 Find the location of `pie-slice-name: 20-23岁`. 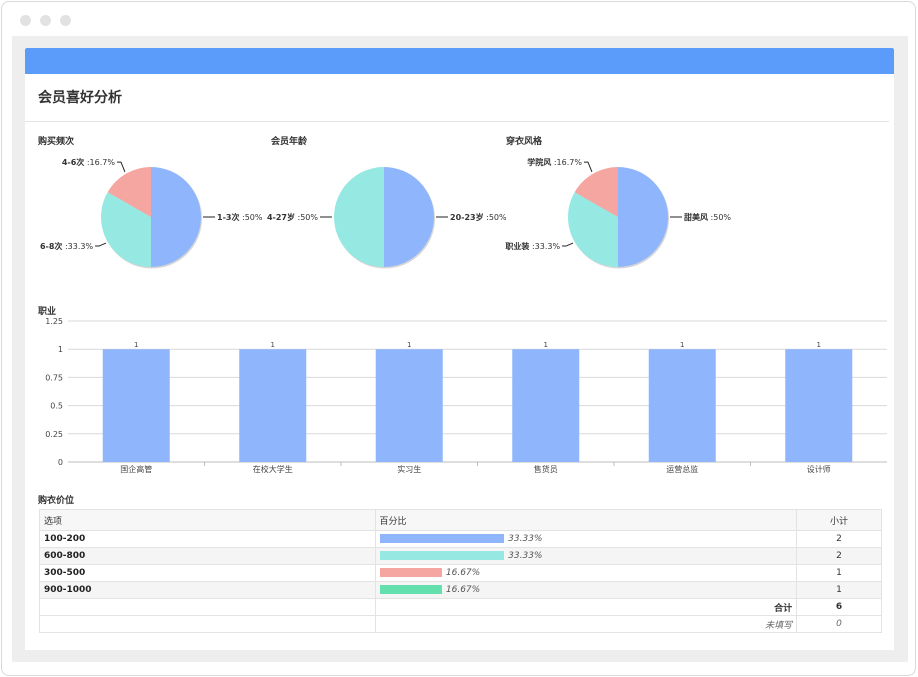

pie-slice-name: 20-23岁 is located at coordinates (467, 217).